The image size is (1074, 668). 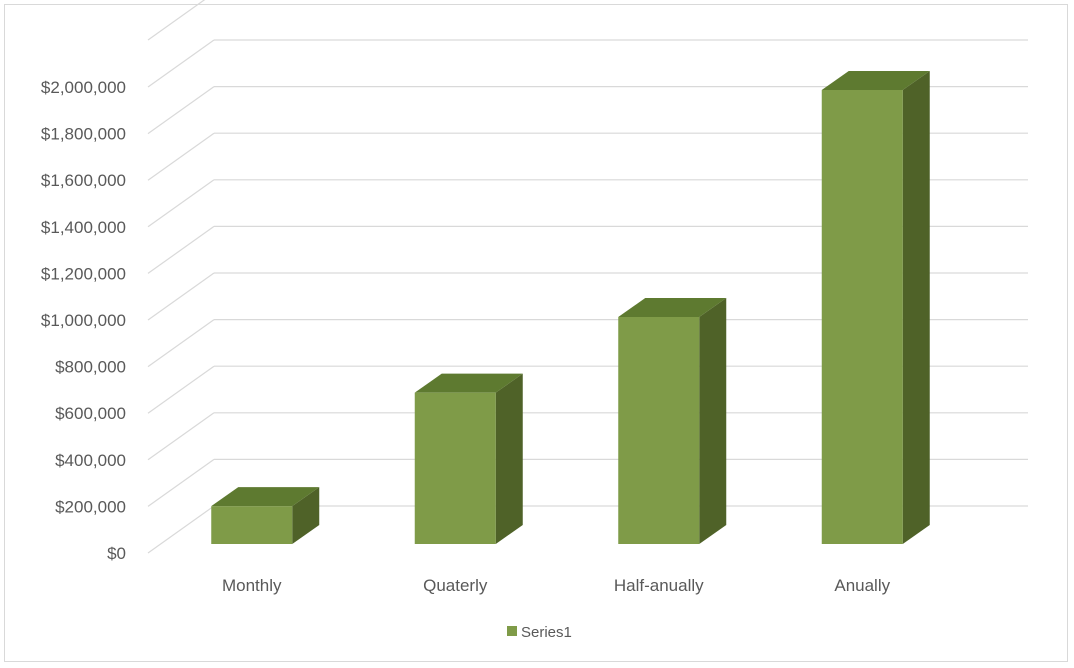 What do you see at coordinates (659, 585) in the screenshot?
I see `x-category-label: Half-anually` at bounding box center [659, 585].